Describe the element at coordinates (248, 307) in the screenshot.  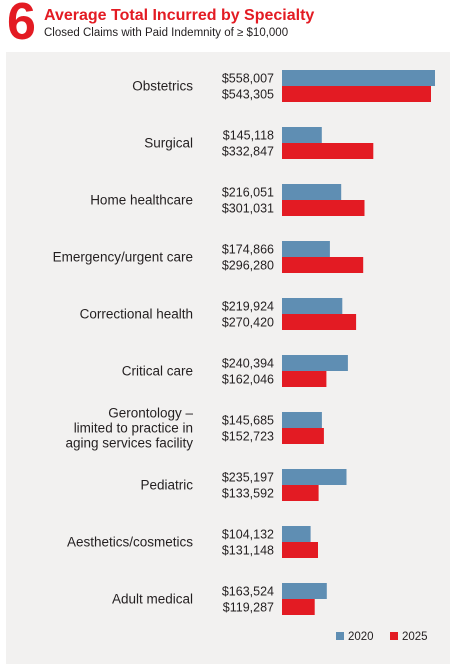
I see `value-label-2020-4: $219,924` at that location.